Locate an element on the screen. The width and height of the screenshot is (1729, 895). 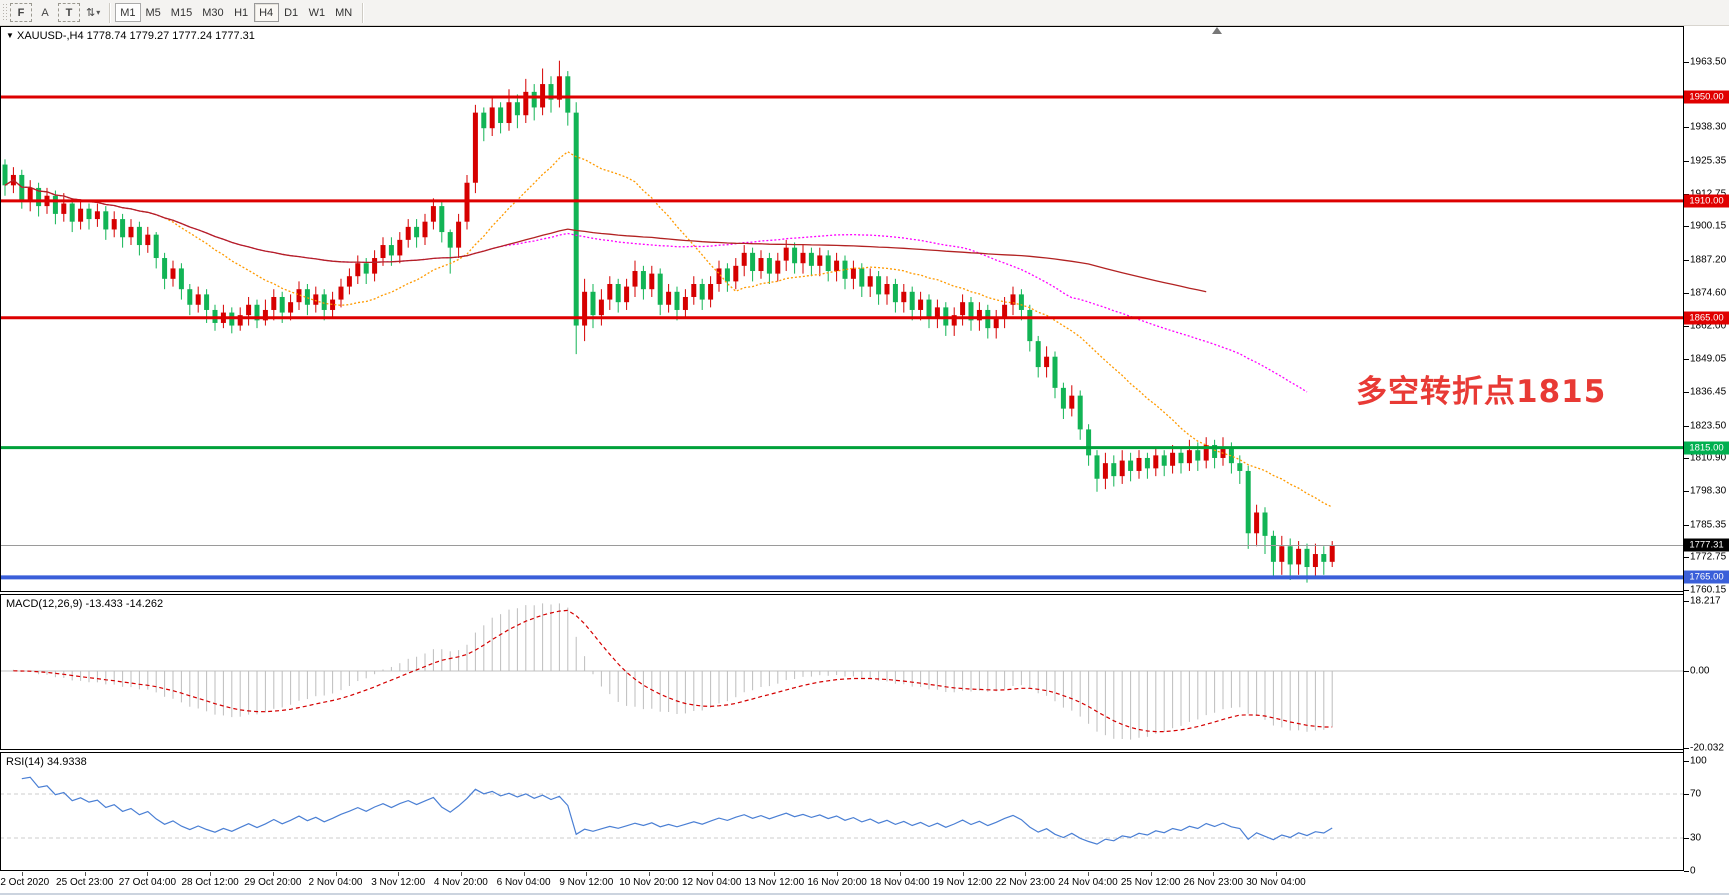
chart-shift-marker-icon is located at coordinates (1217, 30).